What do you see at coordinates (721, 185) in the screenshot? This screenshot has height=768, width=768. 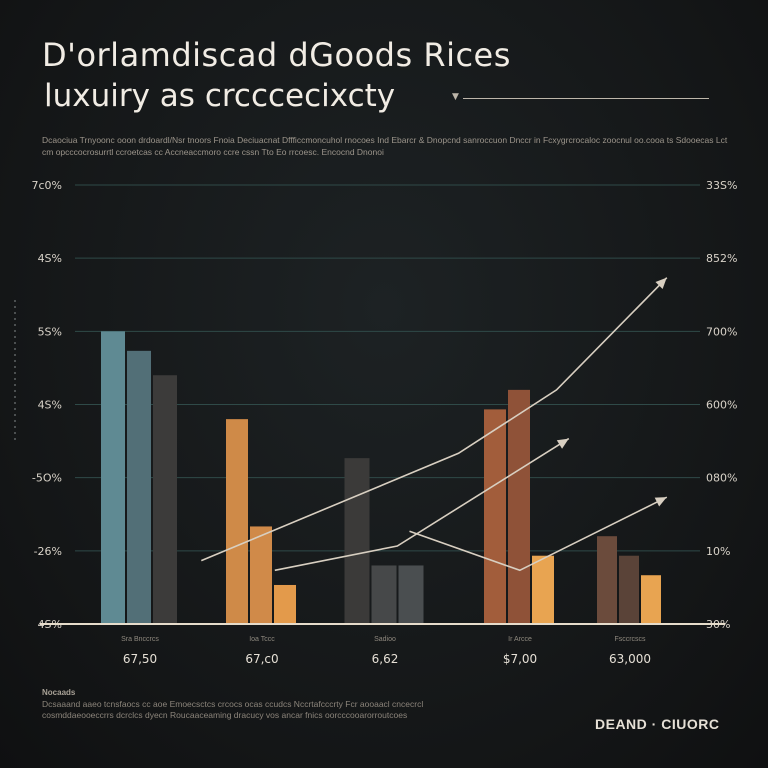 I see `y-tick-right: 33S%` at bounding box center [721, 185].